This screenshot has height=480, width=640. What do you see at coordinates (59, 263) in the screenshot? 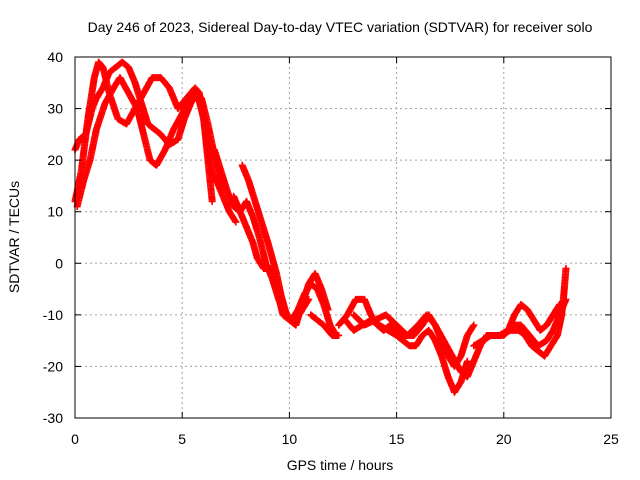
I see `y-tick-label: 0` at bounding box center [59, 263].